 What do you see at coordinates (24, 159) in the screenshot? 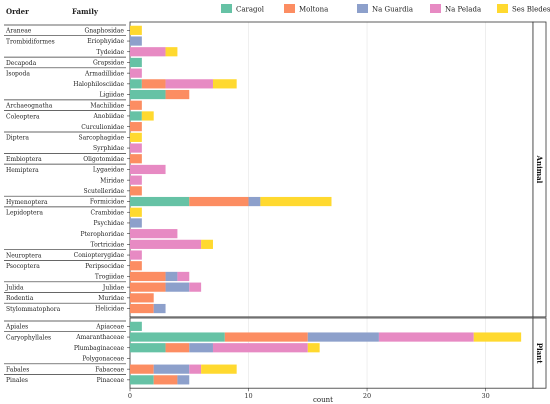
I see `order-label: Embioptera` at bounding box center [24, 159].